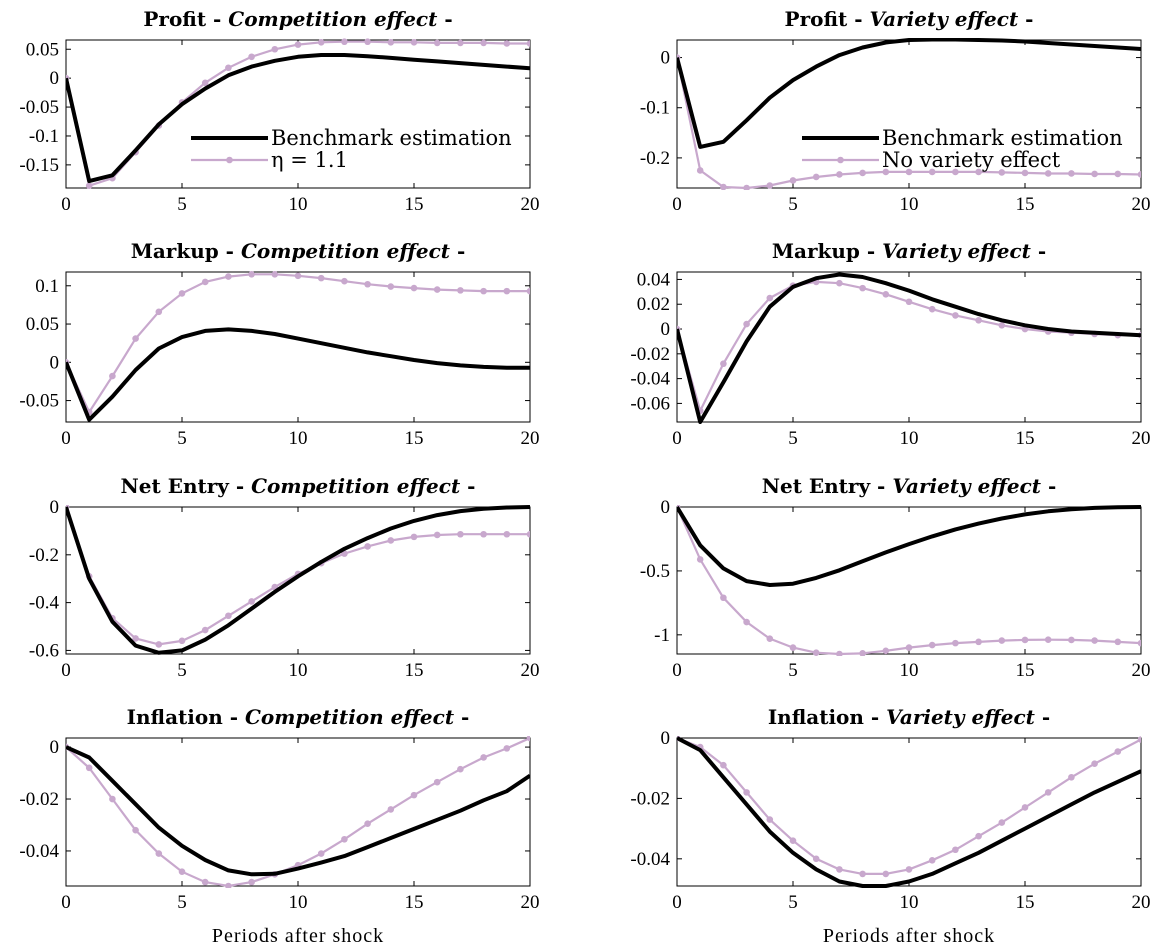 The image size is (1161, 951). What do you see at coordinates (297, 19) in the screenshot?
I see `panel-title: Profit - Competition effect -` at bounding box center [297, 19].